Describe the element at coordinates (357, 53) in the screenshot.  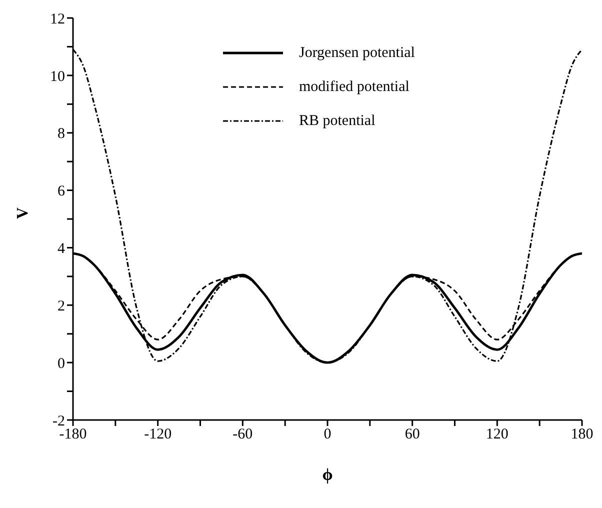
I see `legend-label: Jorgensen potential` at that location.